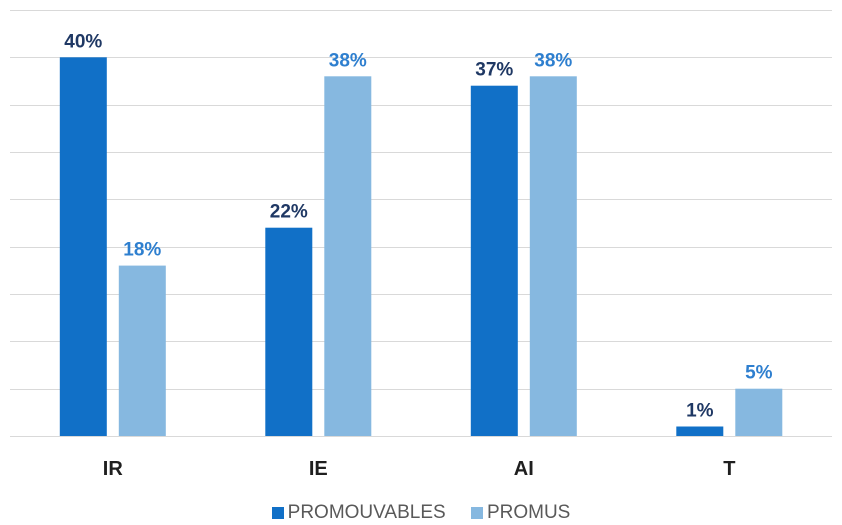  What do you see at coordinates (419, 469) in the screenshot?
I see `category-labels: IR IE AI T` at bounding box center [419, 469].